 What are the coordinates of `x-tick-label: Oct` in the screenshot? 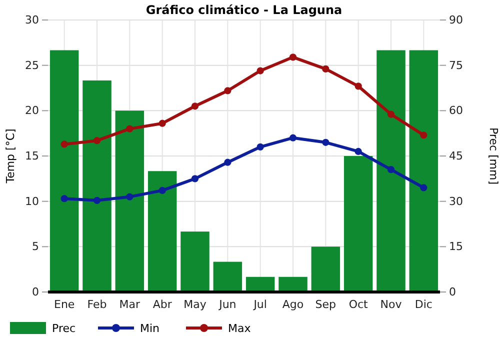 It's located at (358, 304).